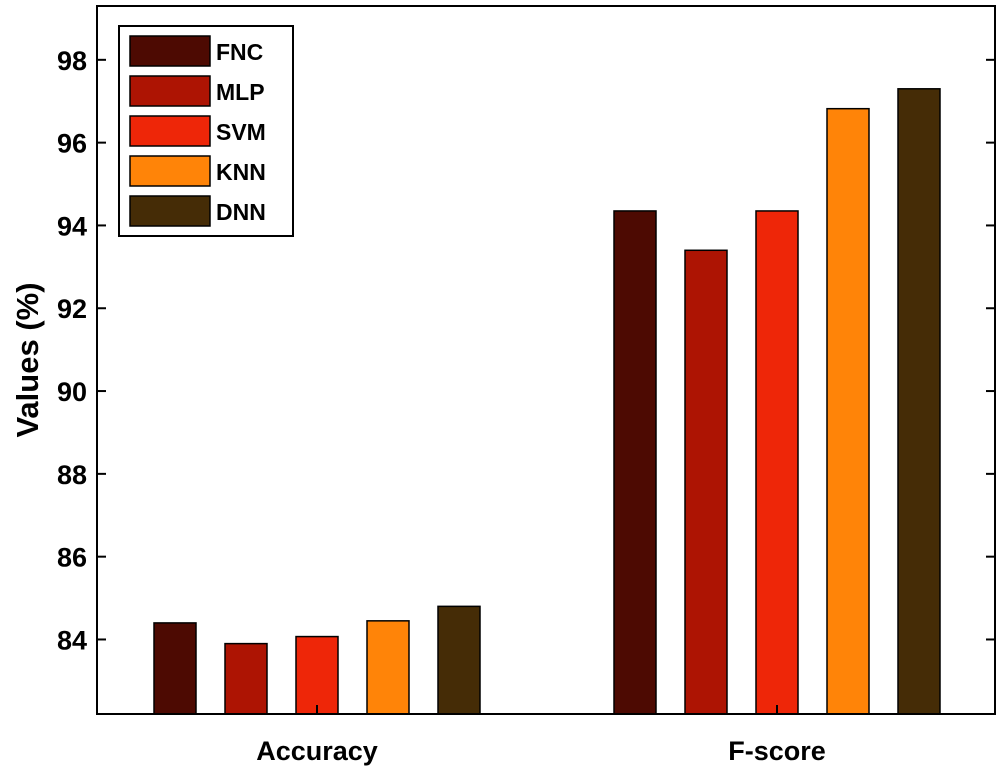 This screenshot has width=1000, height=774. I want to click on y-tick-label: 98, so click(72, 61).